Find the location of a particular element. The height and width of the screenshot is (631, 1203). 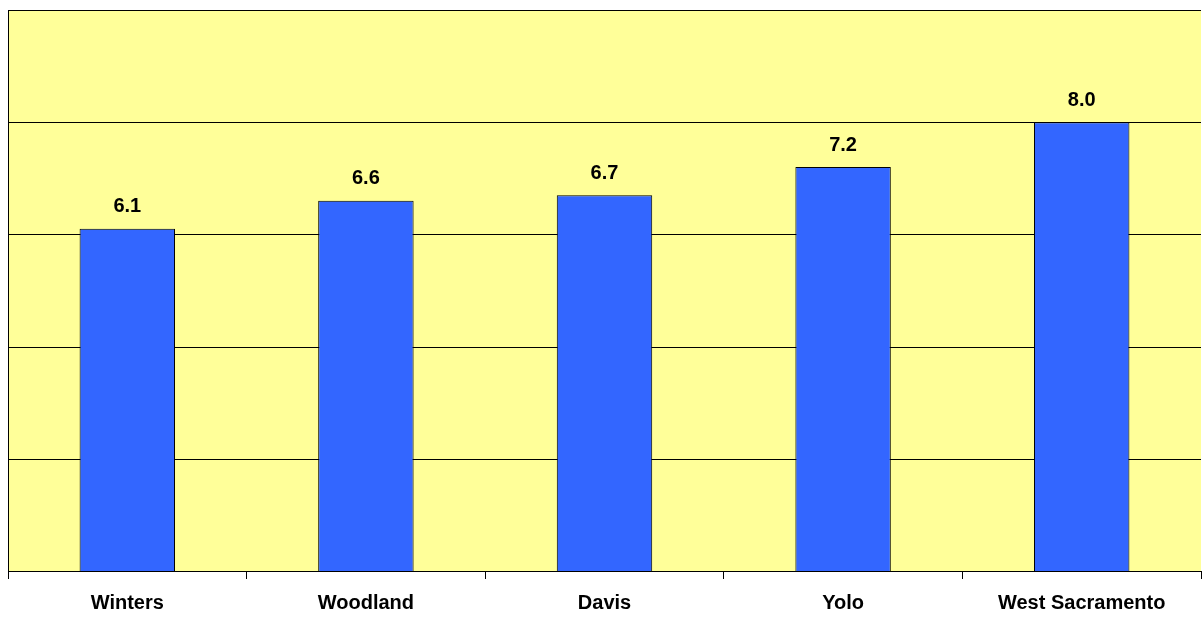

data-label: 8.0 is located at coordinates (1081, 98).